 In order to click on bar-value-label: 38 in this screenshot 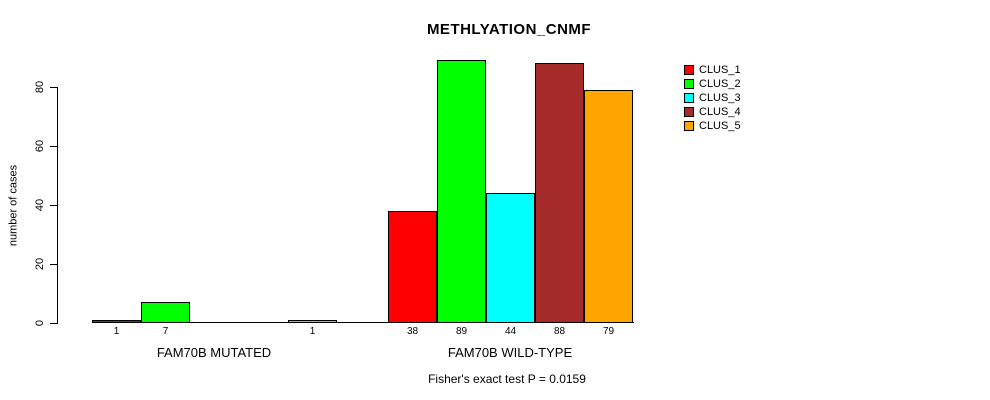, I will do `click(412, 331)`.